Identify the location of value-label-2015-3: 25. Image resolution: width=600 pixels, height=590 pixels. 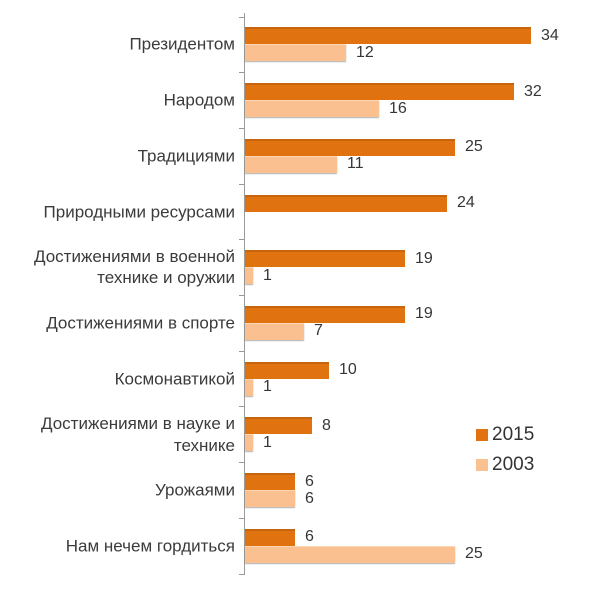
(474, 147).